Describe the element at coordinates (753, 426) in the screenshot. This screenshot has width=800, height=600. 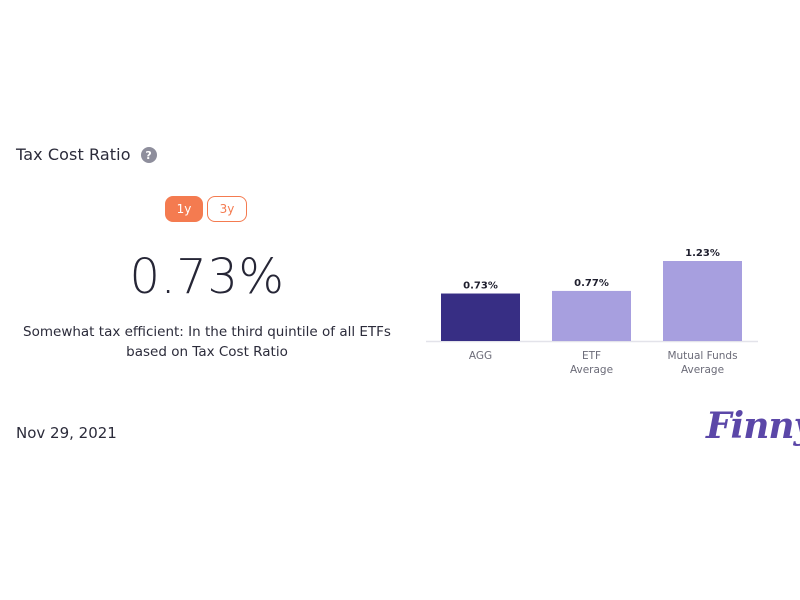
I see `finny-logo: Finny` at that location.